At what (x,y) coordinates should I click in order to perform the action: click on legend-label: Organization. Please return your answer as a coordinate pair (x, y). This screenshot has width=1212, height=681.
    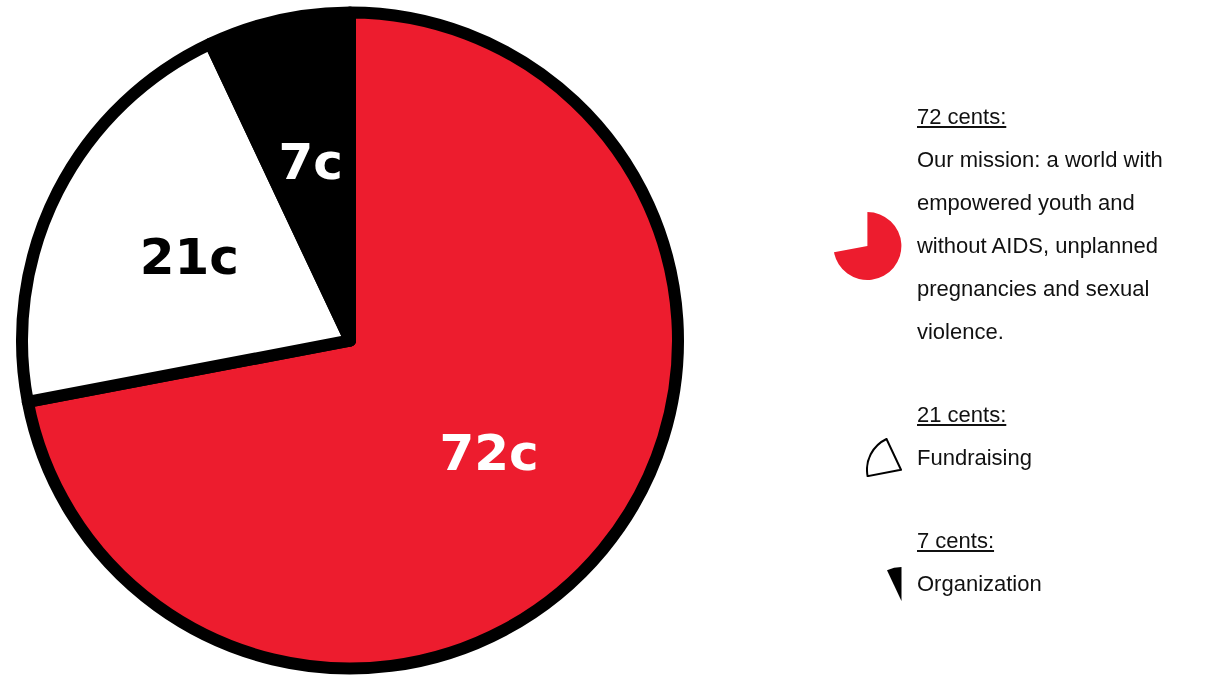
    Looking at the image, I should click on (979, 584).